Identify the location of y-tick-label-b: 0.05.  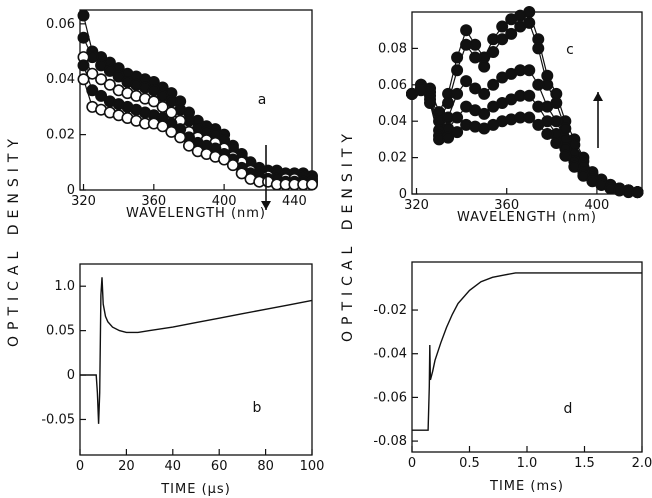
(60, 331).